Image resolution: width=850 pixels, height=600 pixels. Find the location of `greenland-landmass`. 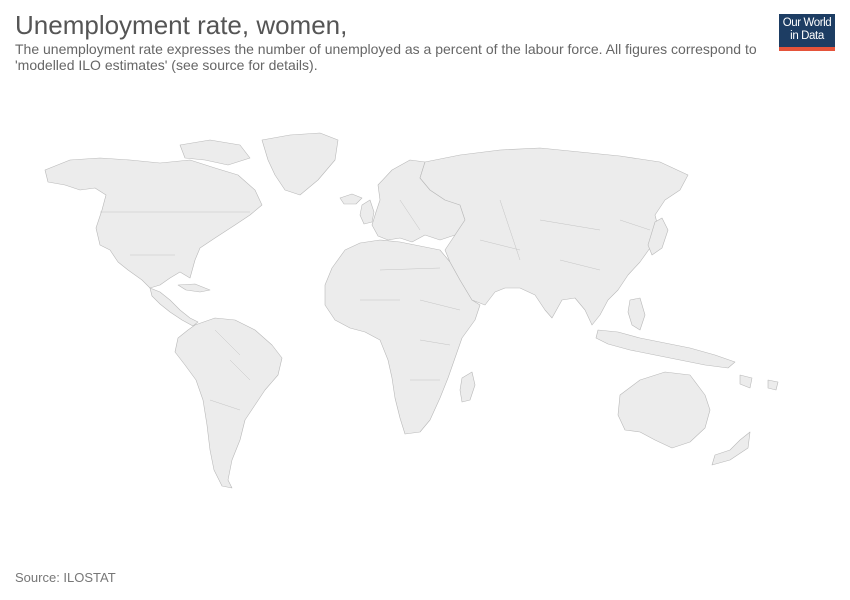

greenland-landmass is located at coordinates (300, 164).